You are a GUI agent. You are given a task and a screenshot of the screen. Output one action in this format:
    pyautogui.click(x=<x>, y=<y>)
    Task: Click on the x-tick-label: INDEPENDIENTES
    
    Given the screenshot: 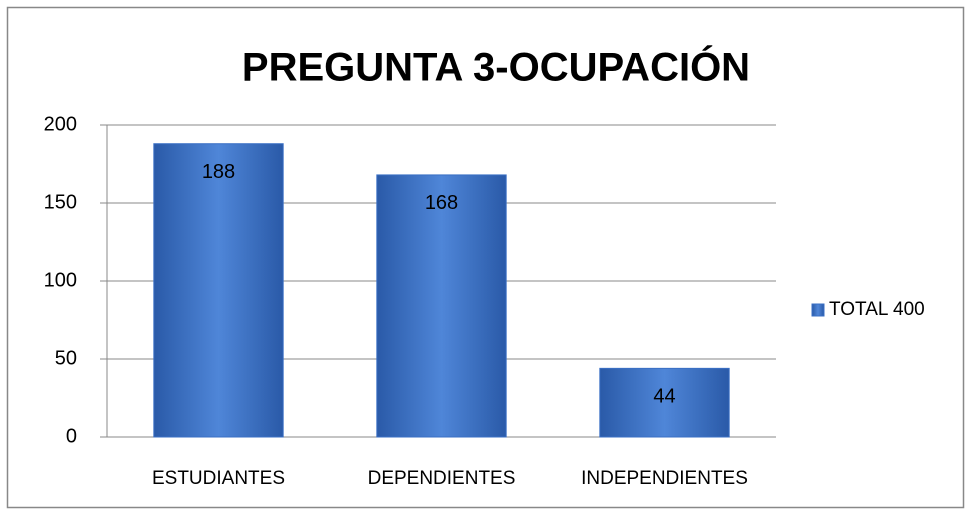 What is the action you would take?
    pyautogui.click(x=664, y=478)
    